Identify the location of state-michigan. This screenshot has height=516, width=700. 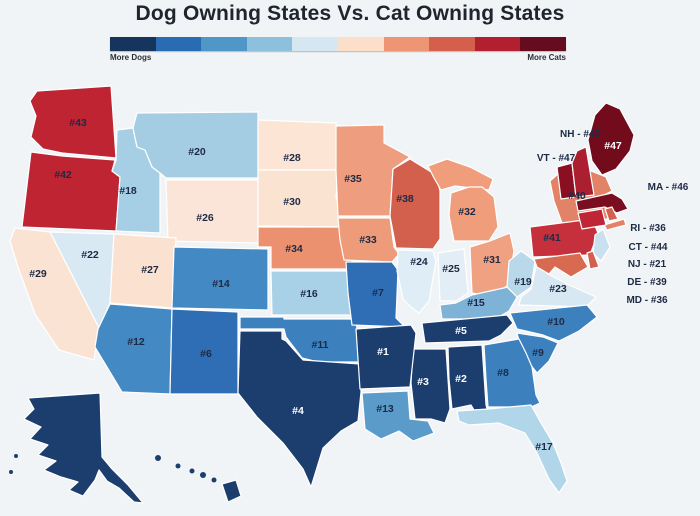
(473, 214).